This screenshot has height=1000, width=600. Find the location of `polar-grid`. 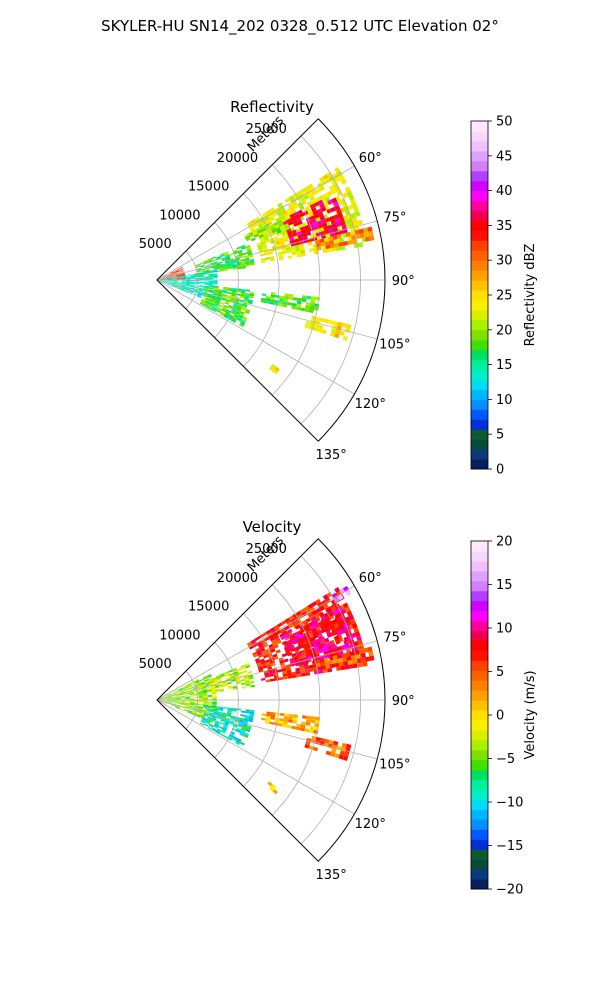

polar-grid is located at coordinates (270, 700).